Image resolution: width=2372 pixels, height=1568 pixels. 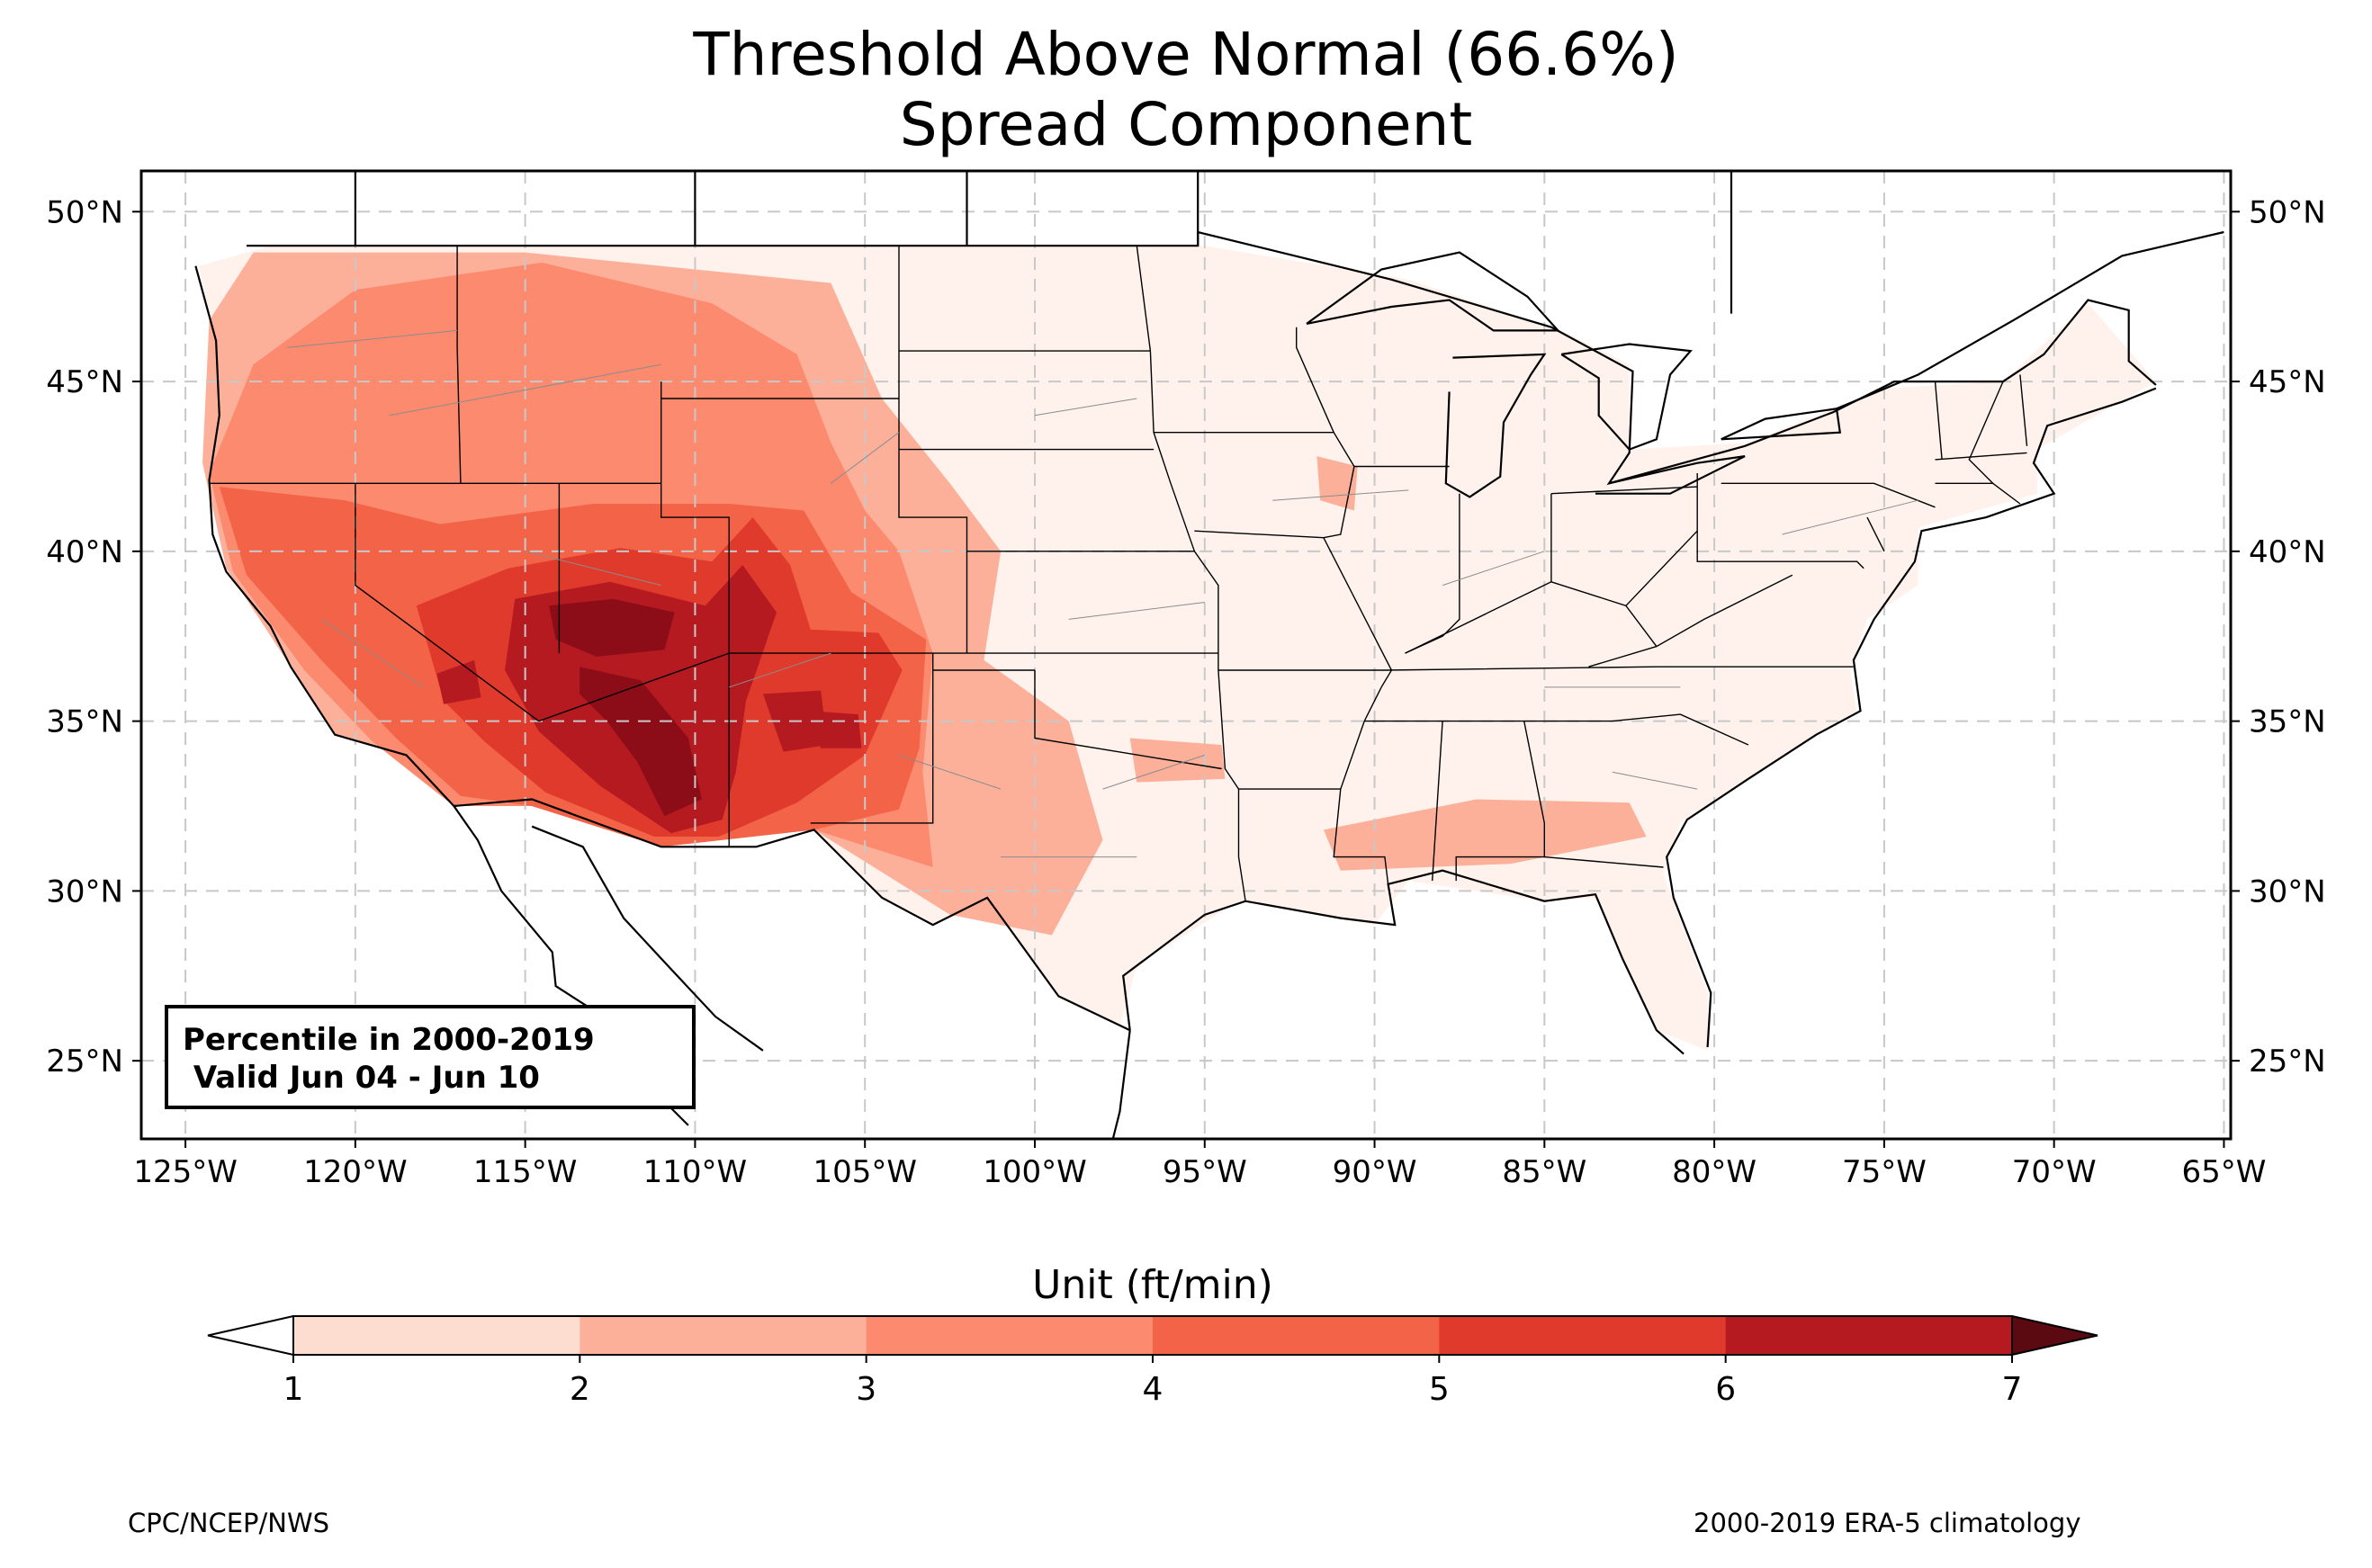 What do you see at coordinates (865, 1172) in the screenshot?
I see `lon-tick-label: 105°W` at bounding box center [865, 1172].